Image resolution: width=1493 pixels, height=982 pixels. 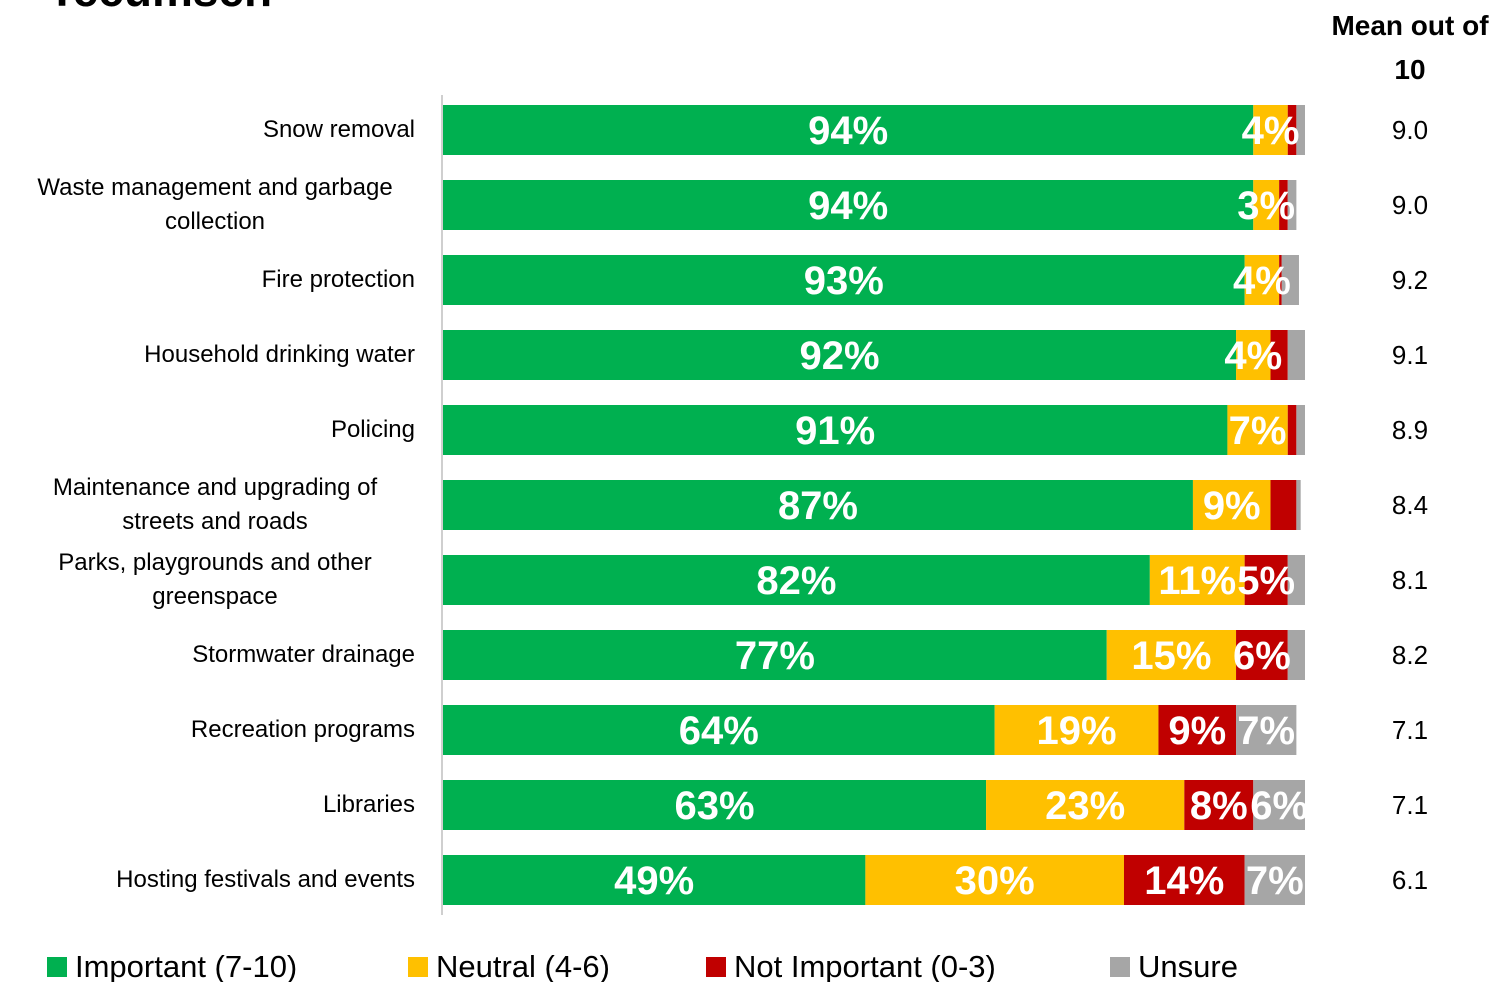 I want to click on category-text: Snow removal, so click(x=338, y=129).